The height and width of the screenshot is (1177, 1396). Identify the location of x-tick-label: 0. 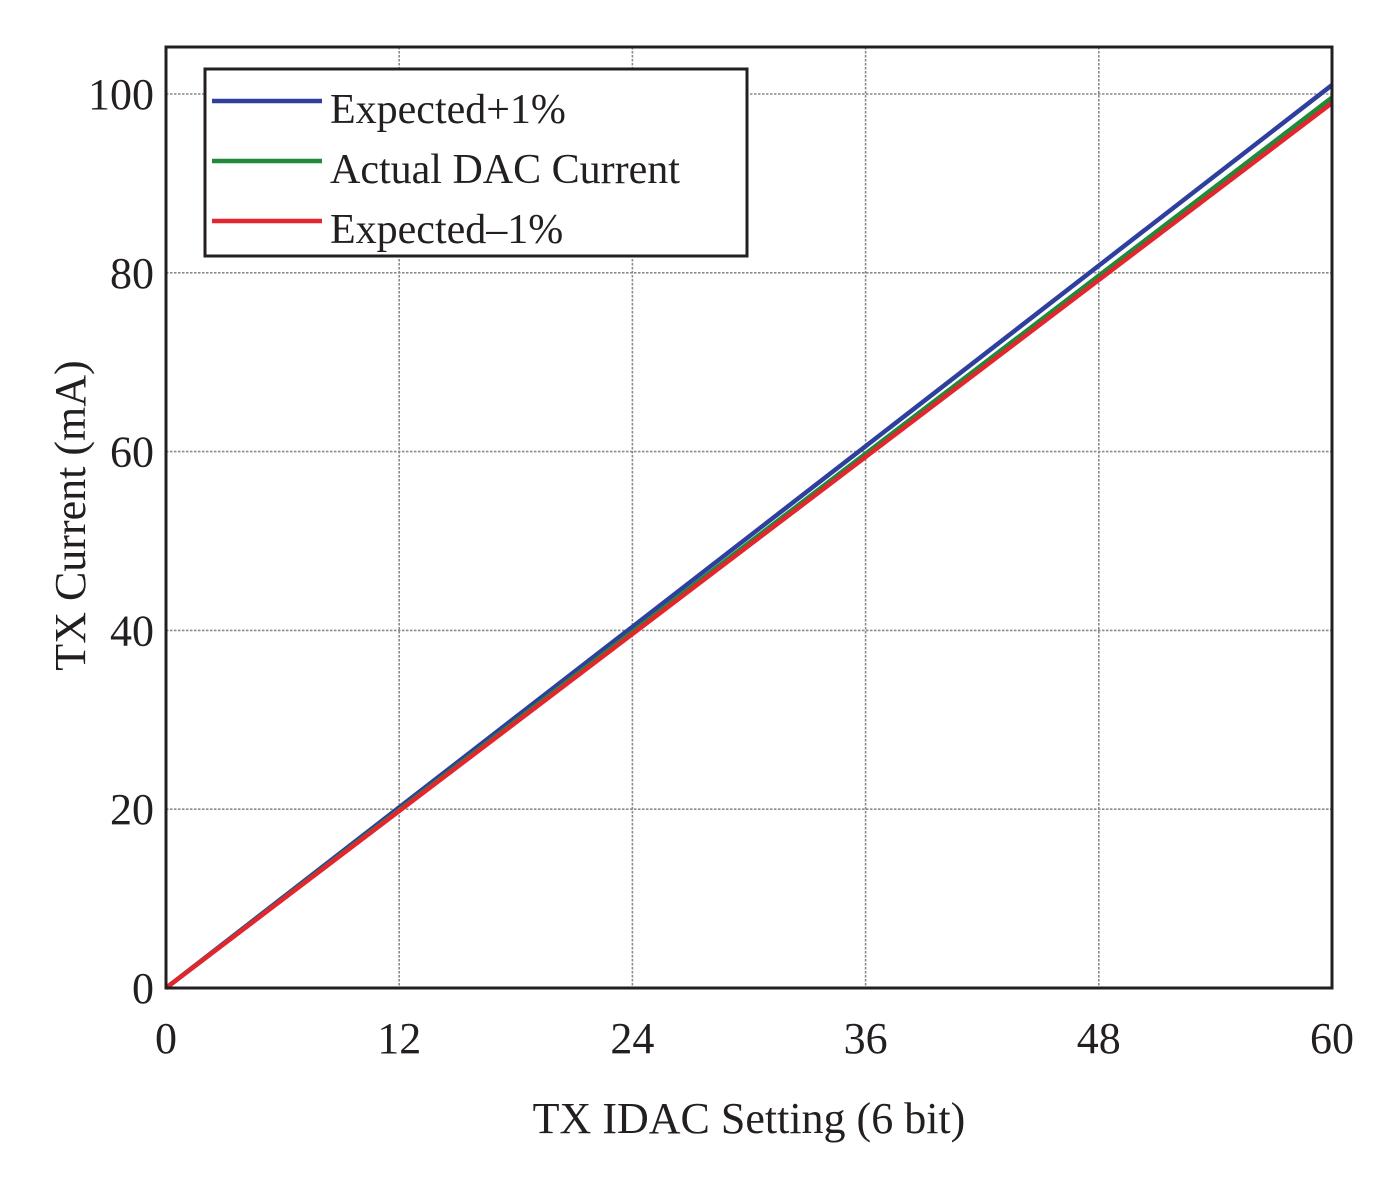
(166, 1038).